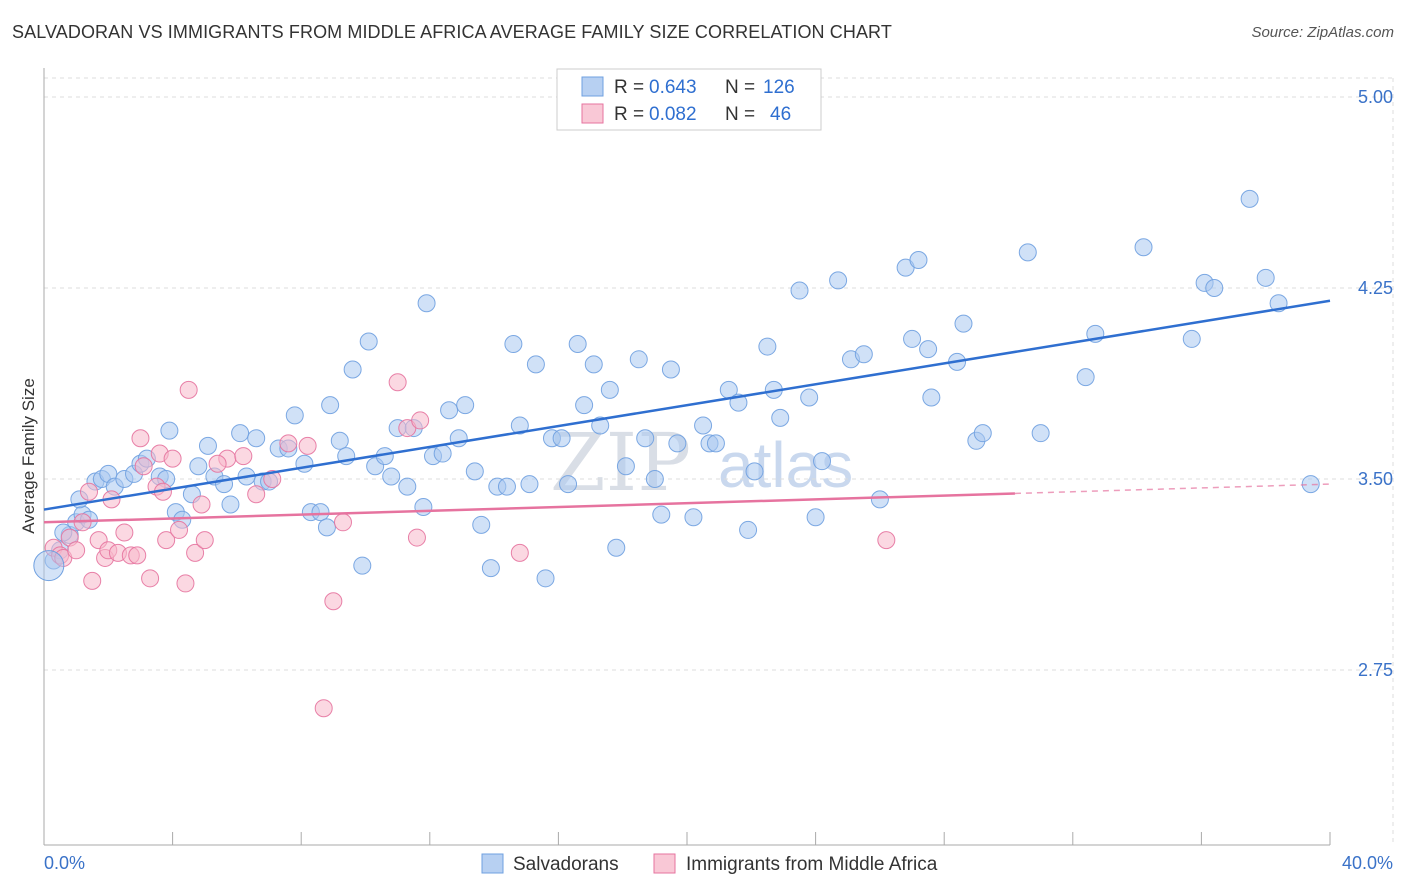 The width and height of the screenshot is (1406, 892). Describe the element at coordinates (592, 113) in the screenshot. I see `legend-swatch-middle-africa` at that location.